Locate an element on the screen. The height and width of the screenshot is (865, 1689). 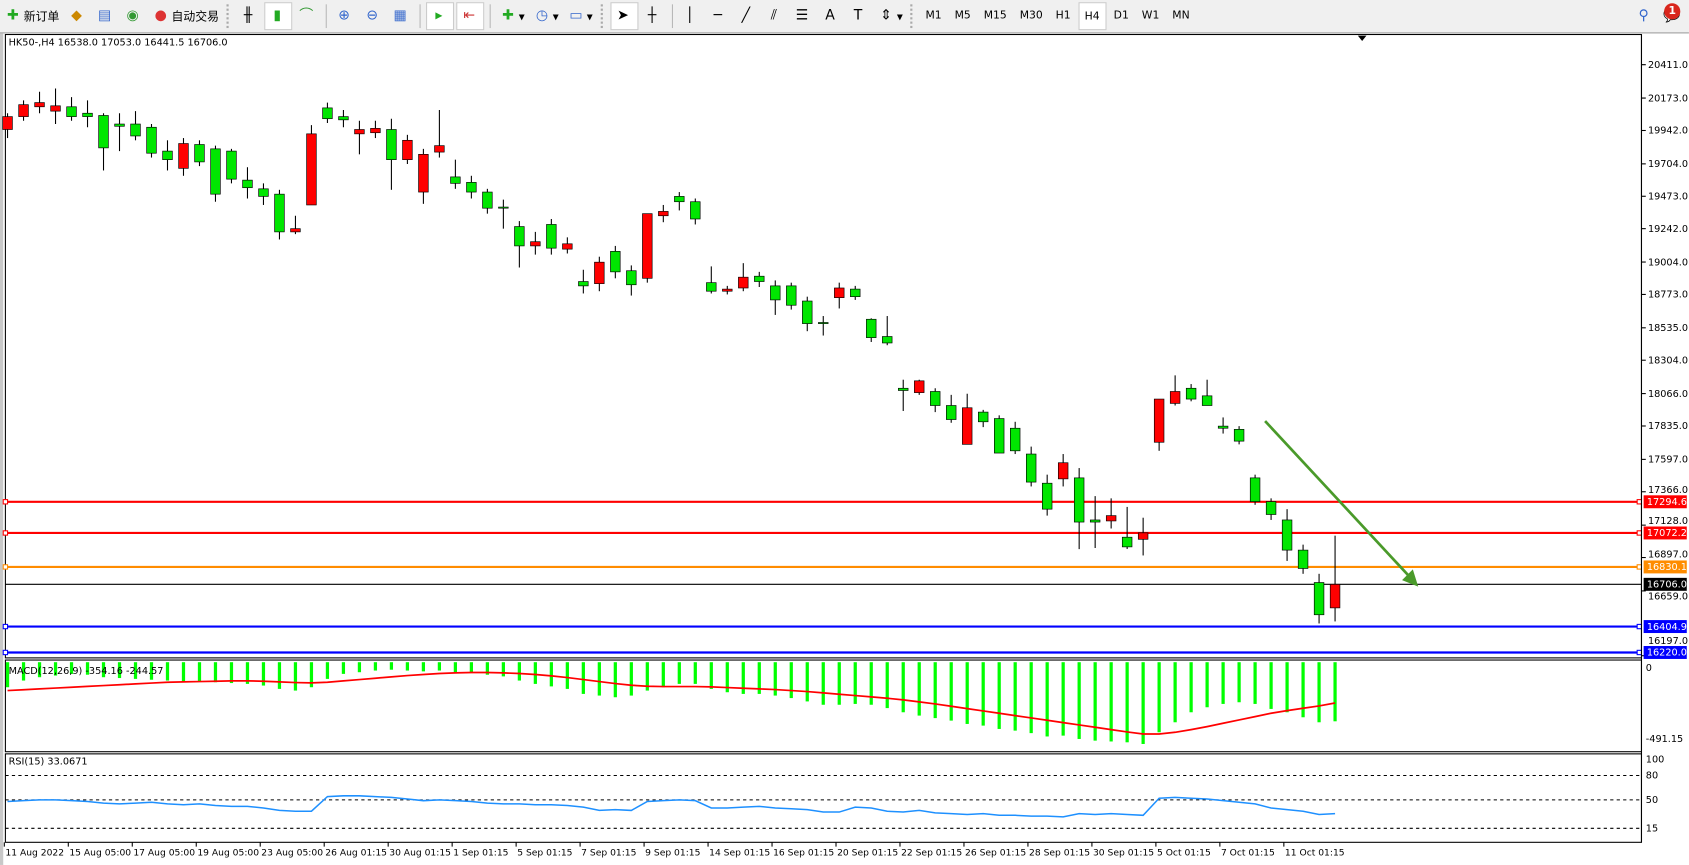
chart-shift-button: ⇤ is located at coordinates (470, 16).